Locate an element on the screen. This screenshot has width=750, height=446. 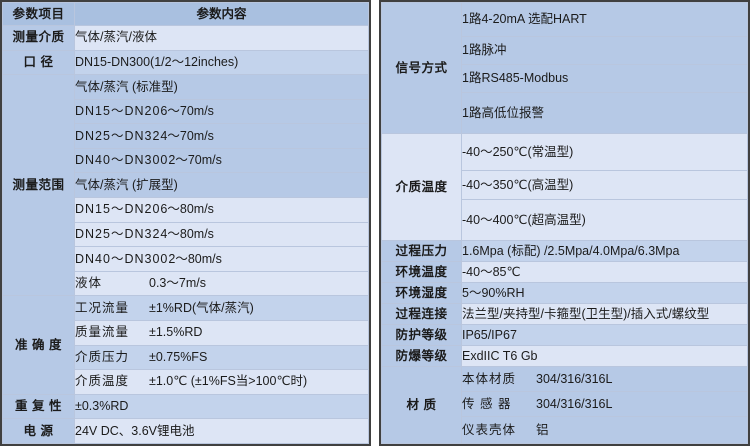
row-label-ambient-humidity: 环境湿度 is located at coordinates (421, 293).